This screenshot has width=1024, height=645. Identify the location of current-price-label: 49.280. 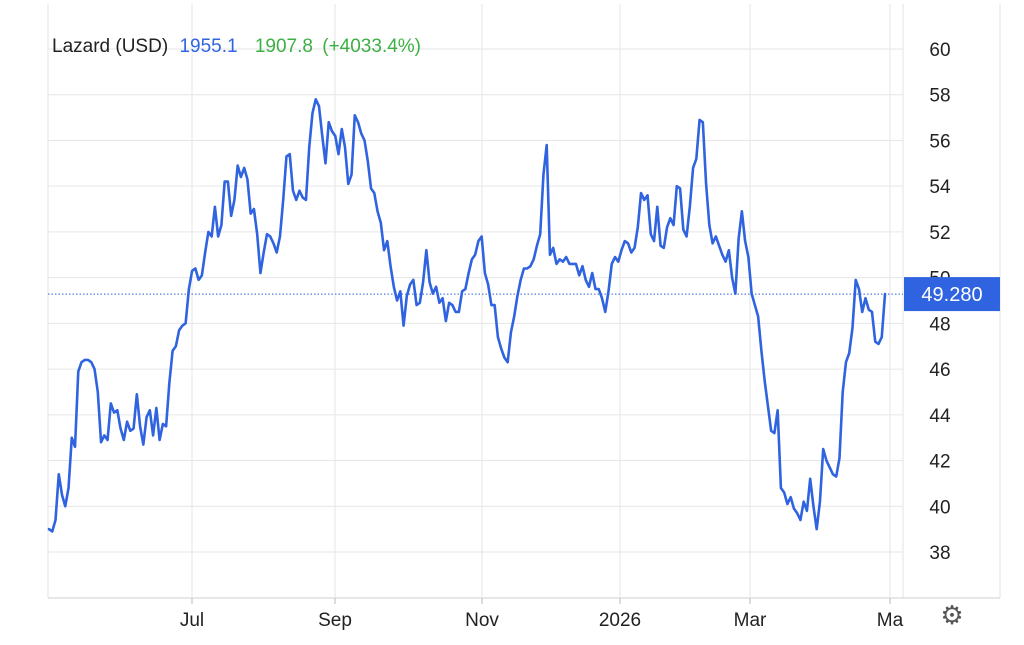
(951, 295).